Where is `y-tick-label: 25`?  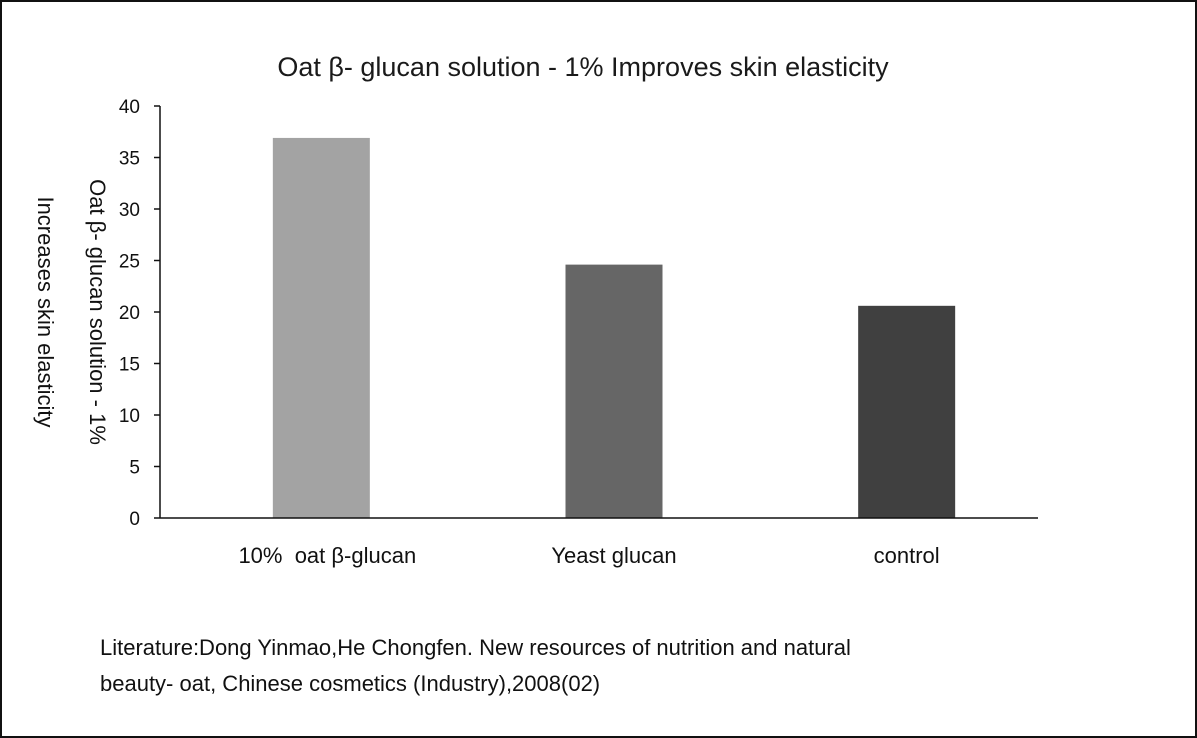 y-tick-label: 25 is located at coordinates (129, 262).